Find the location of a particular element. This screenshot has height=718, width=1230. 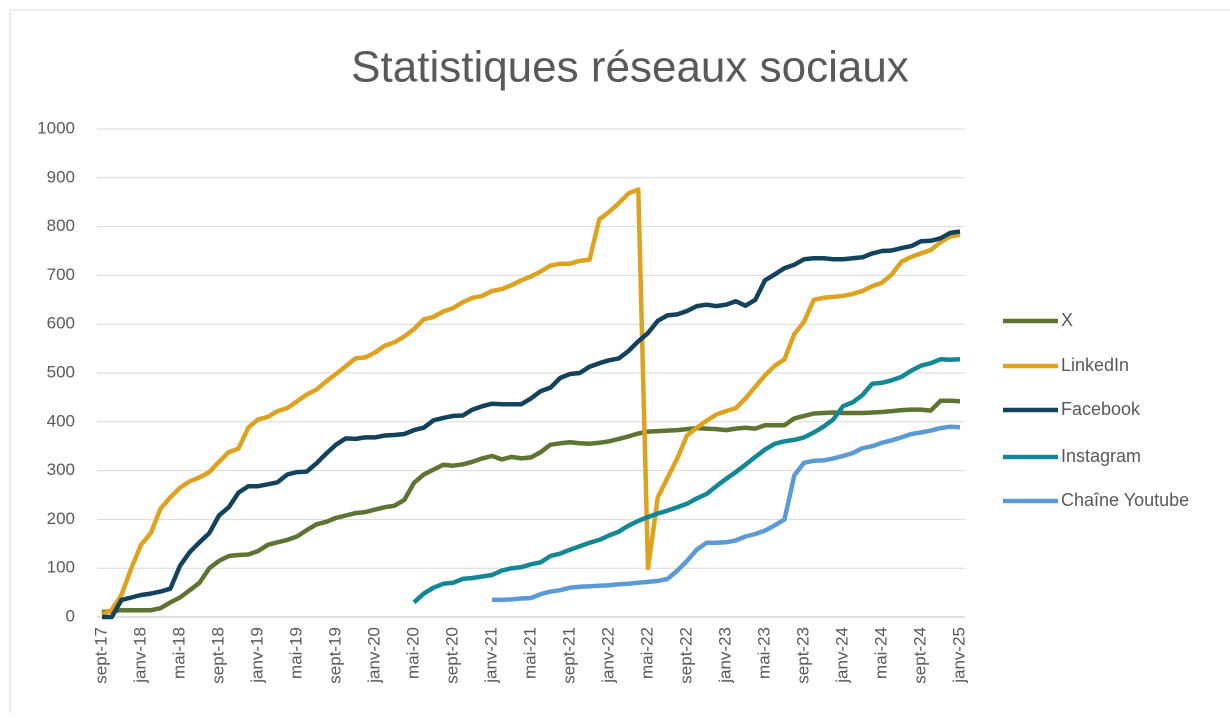

y-tick-label: 400 is located at coordinates (61, 420).